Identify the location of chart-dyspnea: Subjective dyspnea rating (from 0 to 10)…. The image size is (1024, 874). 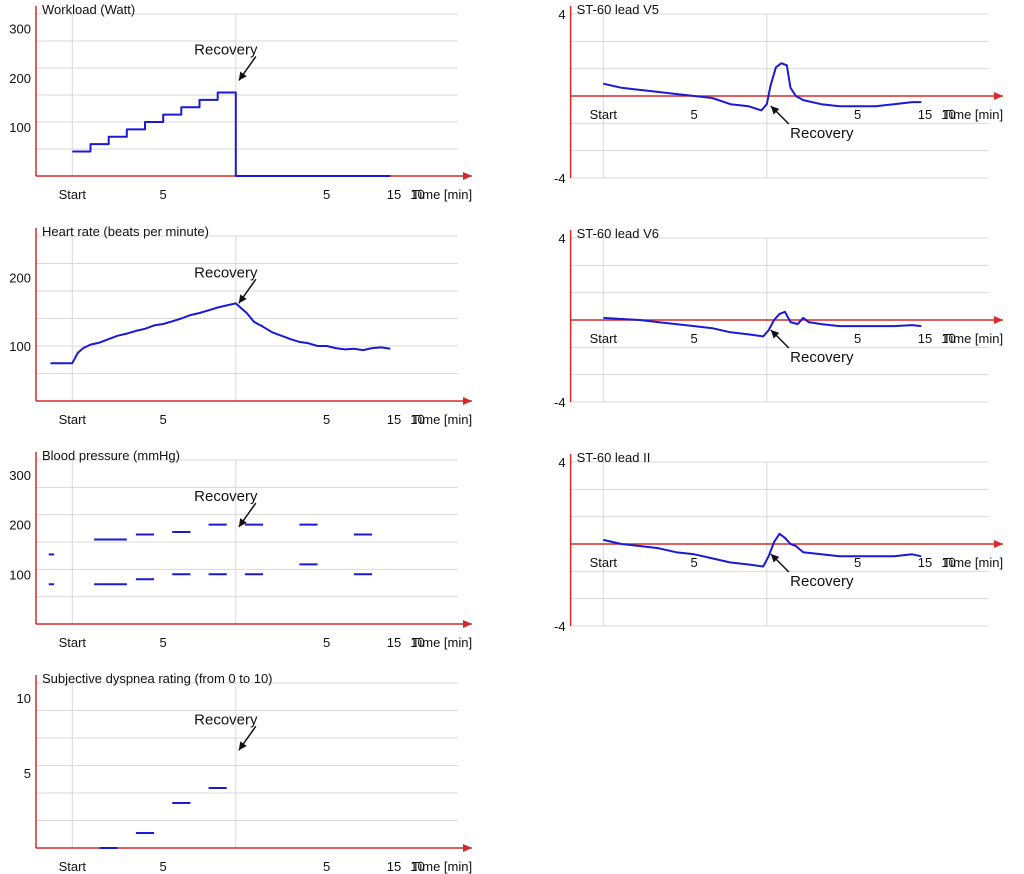
(245, 772).